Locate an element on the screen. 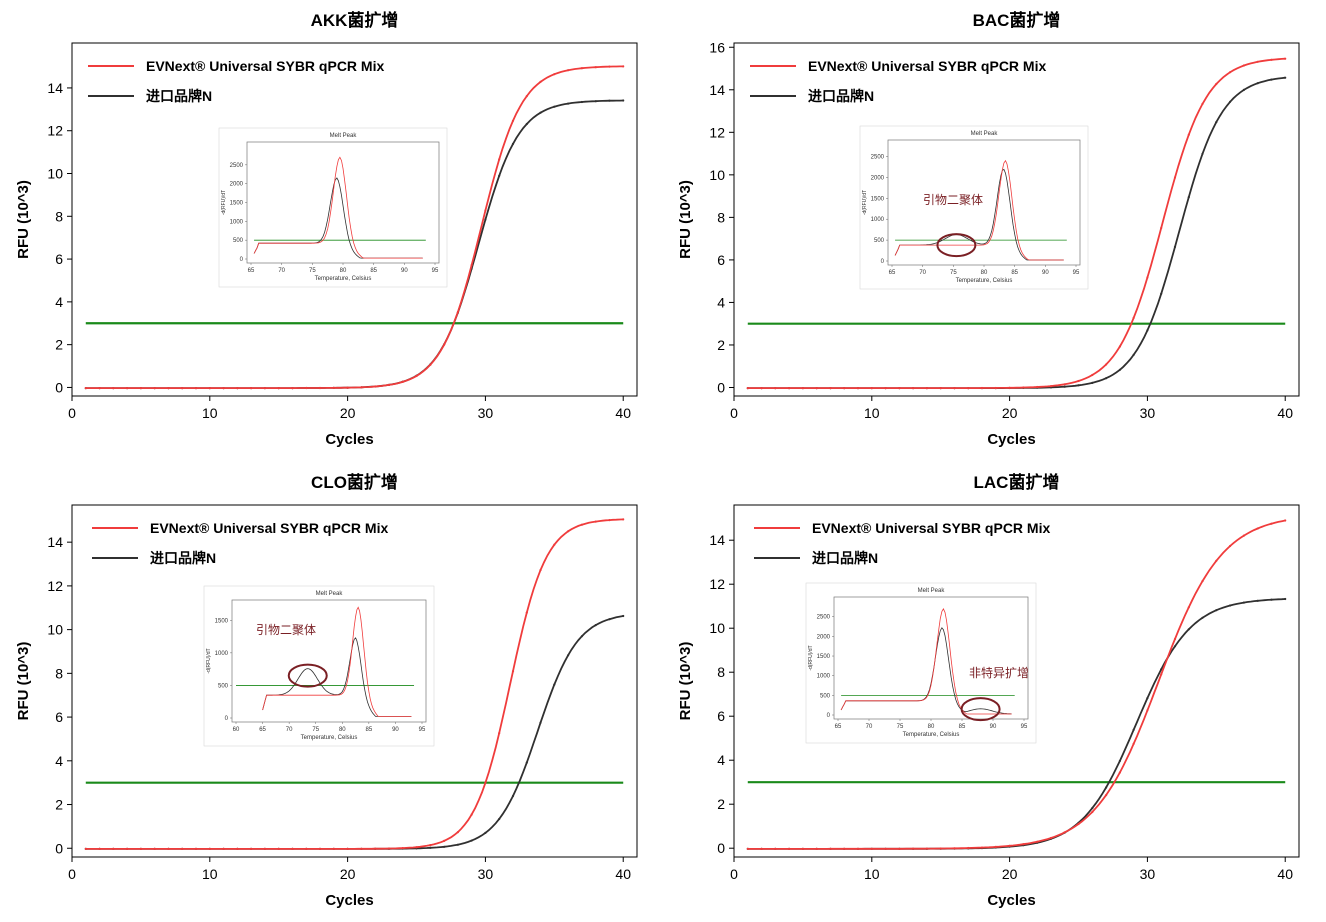 The width and height of the screenshot is (1326, 922). inset-x-tick-label: 80 is located at coordinates (931, 727).